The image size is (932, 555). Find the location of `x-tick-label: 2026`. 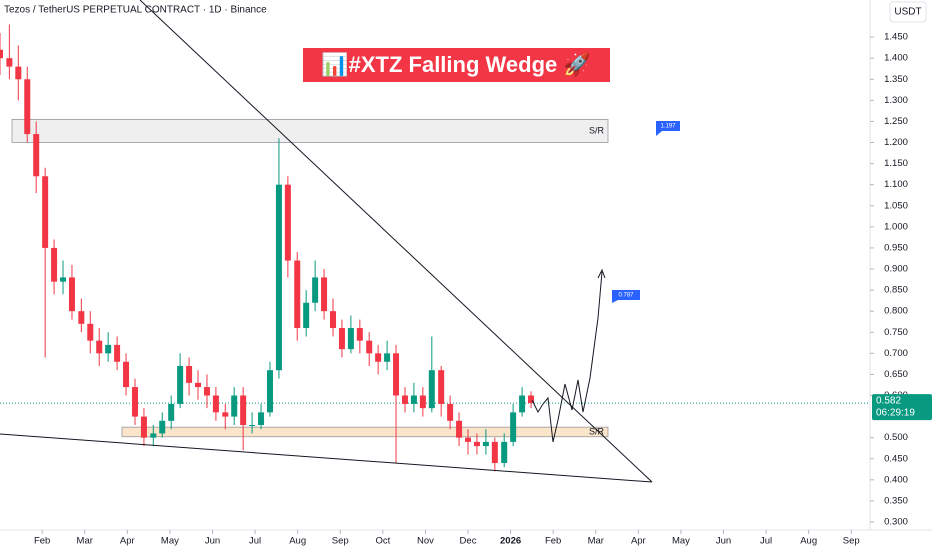

x-tick-label: 2026 is located at coordinates (510, 541).